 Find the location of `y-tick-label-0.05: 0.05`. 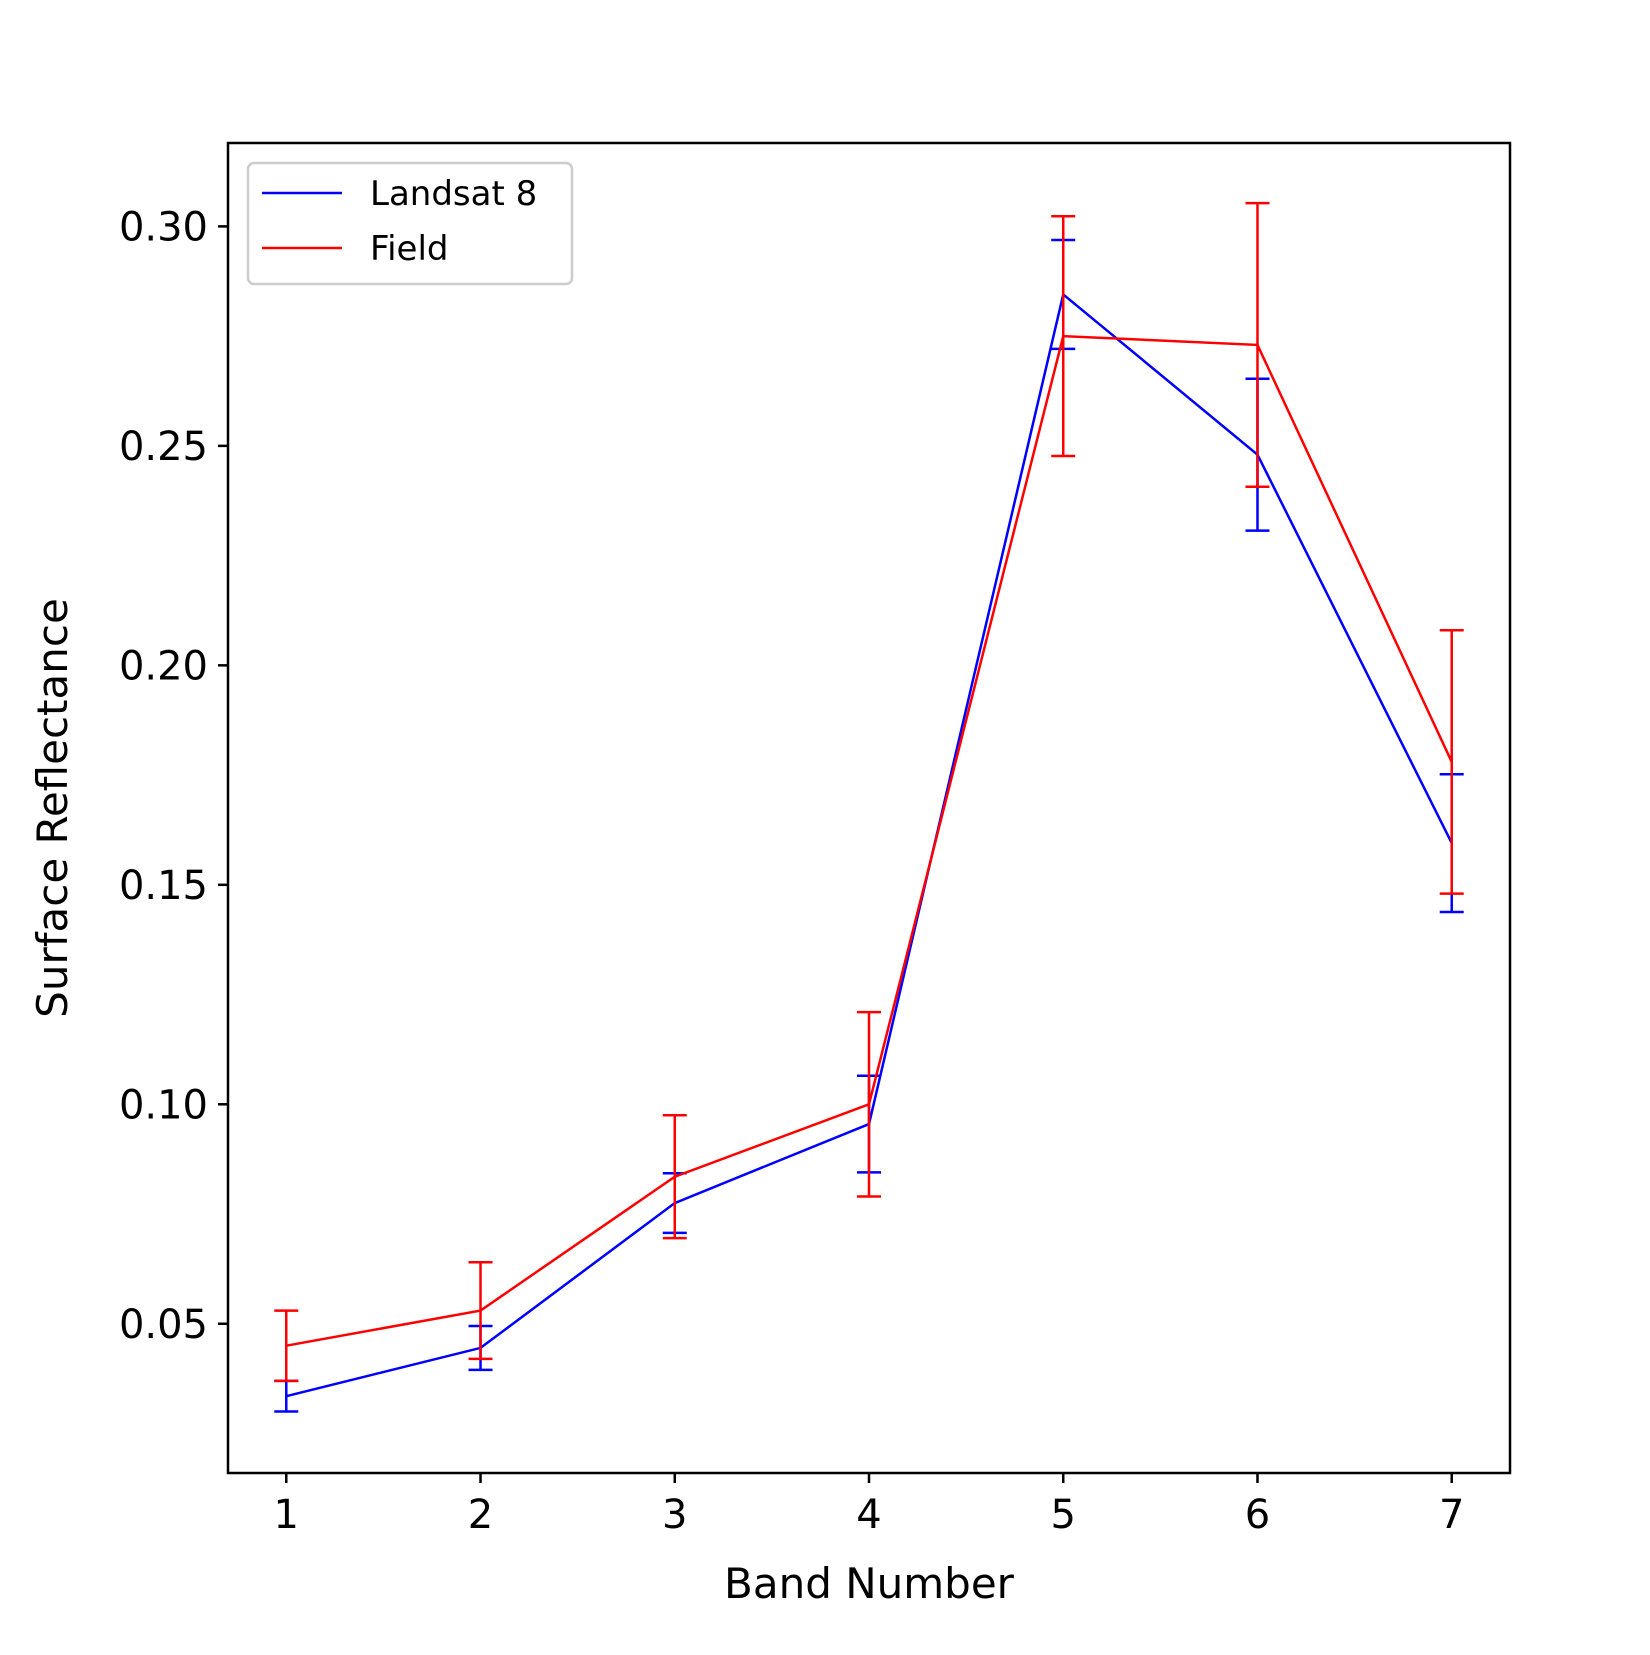

y-tick-label-0.05: 0.05 is located at coordinates (163, 1325).